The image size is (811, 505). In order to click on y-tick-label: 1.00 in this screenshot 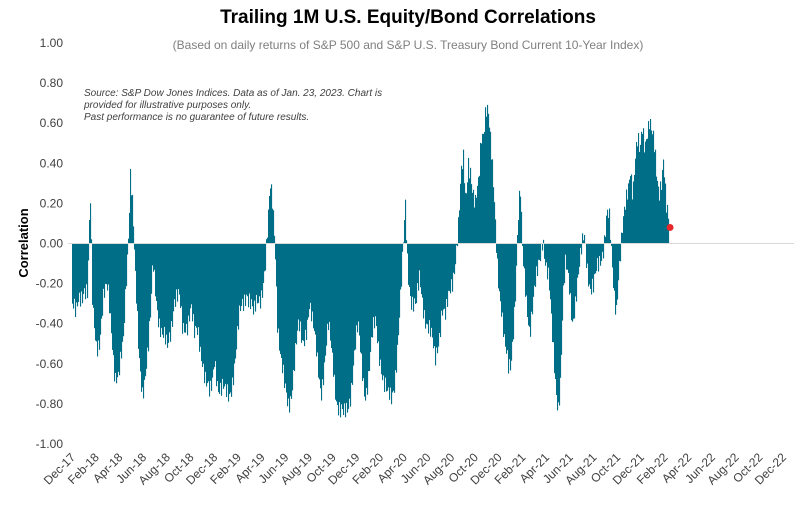, I will do `click(52, 43)`.